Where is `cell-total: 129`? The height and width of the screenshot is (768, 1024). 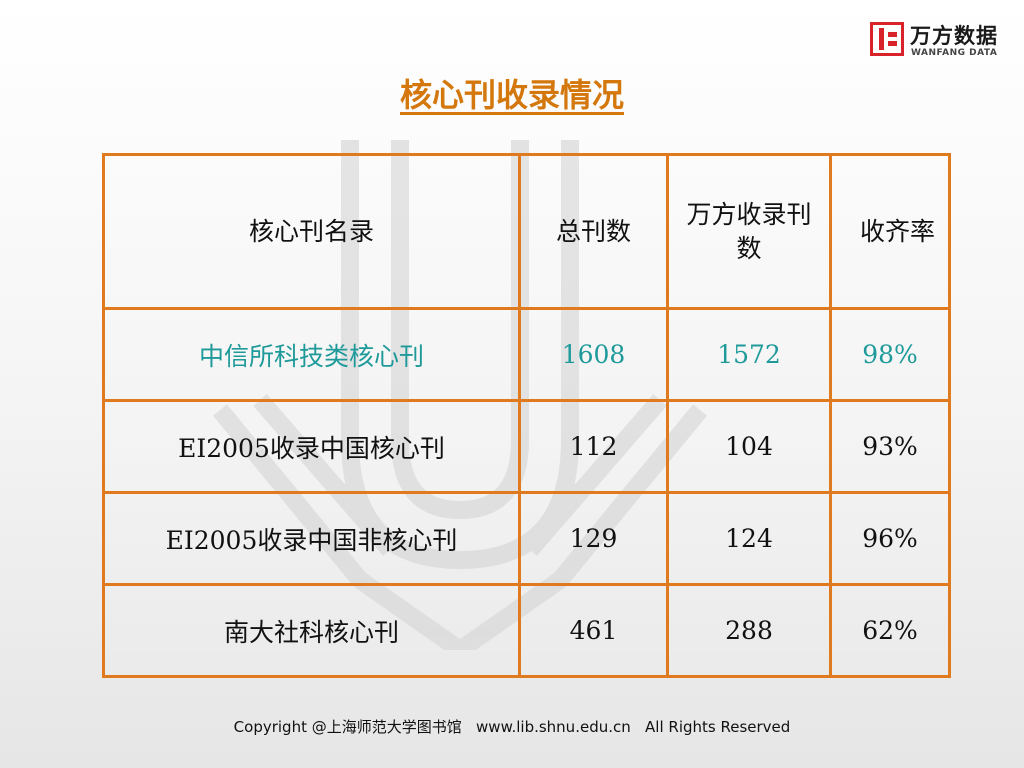
cell-total: 129 is located at coordinates (593, 538).